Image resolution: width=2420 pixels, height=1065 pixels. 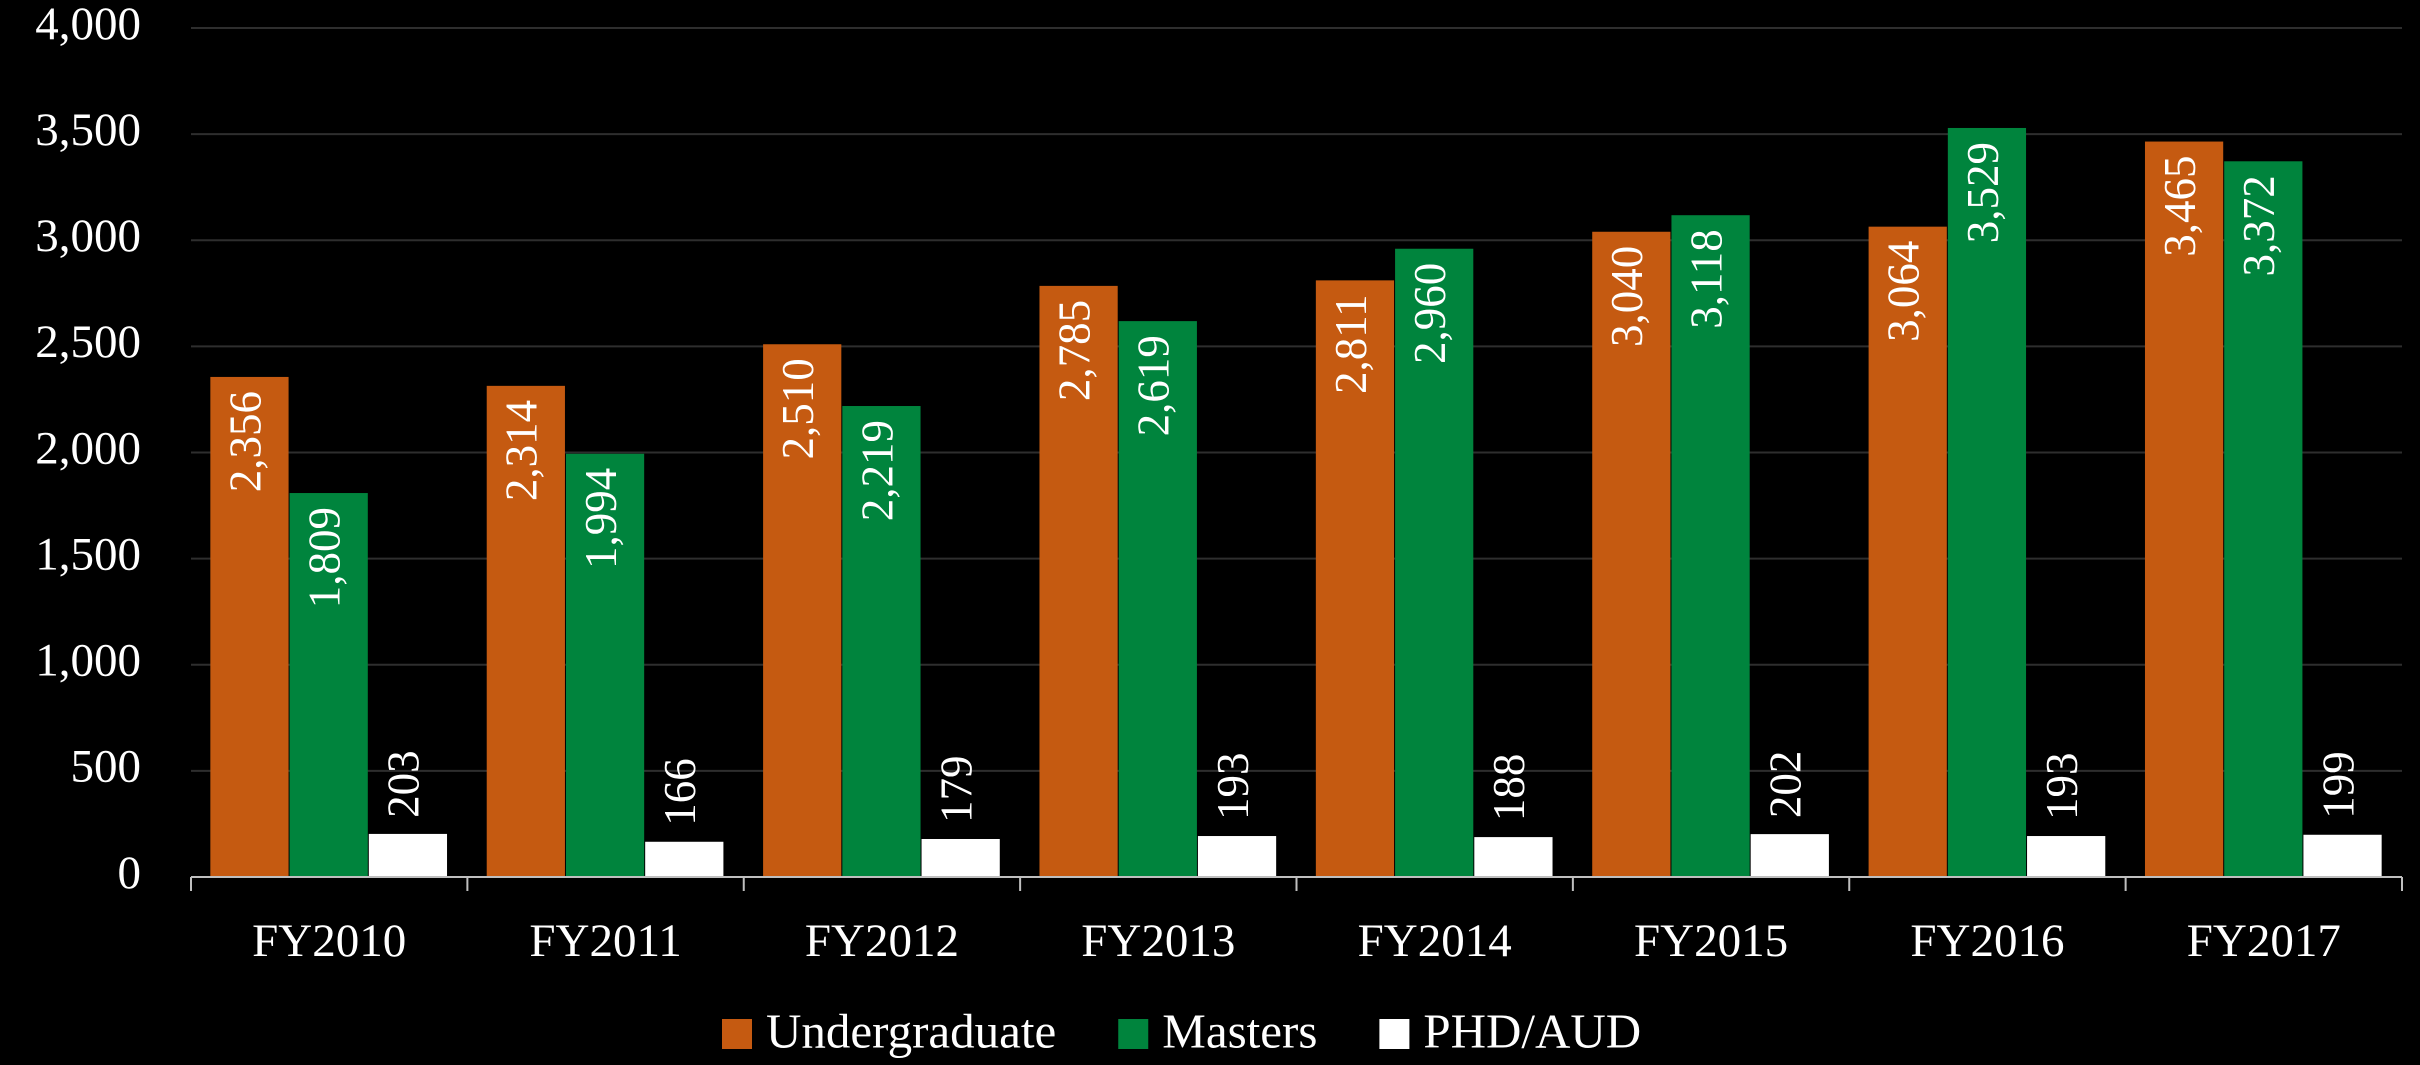 What do you see at coordinates (1074, 350) in the screenshot?
I see `data-label: 2,785` at bounding box center [1074, 350].